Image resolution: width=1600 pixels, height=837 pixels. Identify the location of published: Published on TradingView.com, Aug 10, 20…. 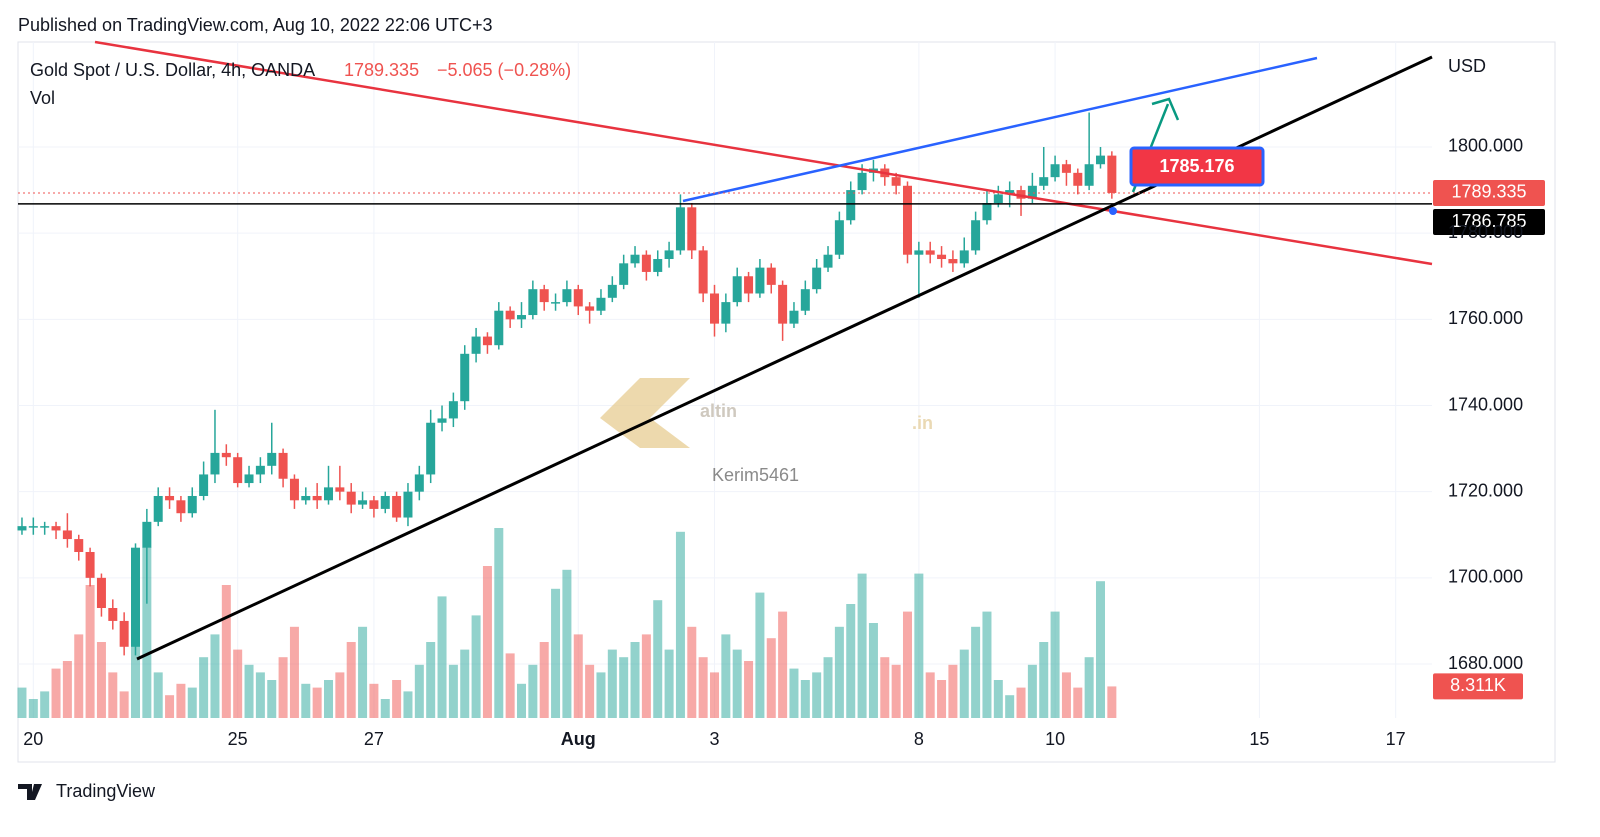
(255, 25).